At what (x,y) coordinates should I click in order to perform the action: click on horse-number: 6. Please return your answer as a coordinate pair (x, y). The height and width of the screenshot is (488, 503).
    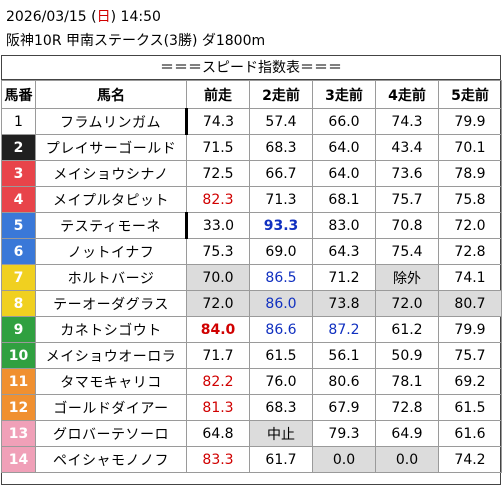
    Looking at the image, I should click on (18, 251).